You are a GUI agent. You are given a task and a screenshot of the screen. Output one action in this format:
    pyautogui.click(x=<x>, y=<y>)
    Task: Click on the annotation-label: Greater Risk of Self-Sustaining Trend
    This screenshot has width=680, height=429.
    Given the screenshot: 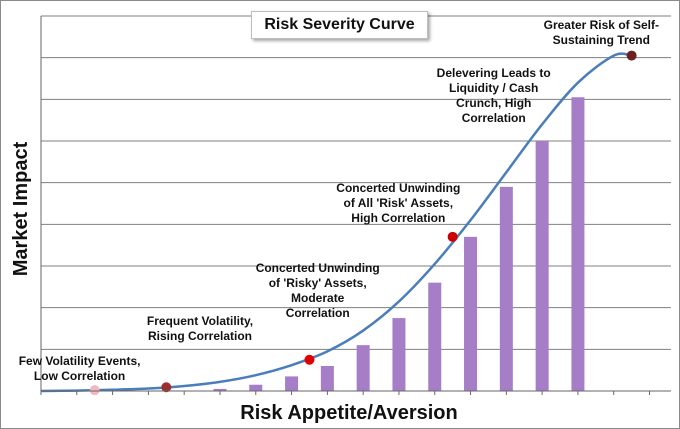 What is the action you would take?
    pyautogui.click(x=601, y=32)
    